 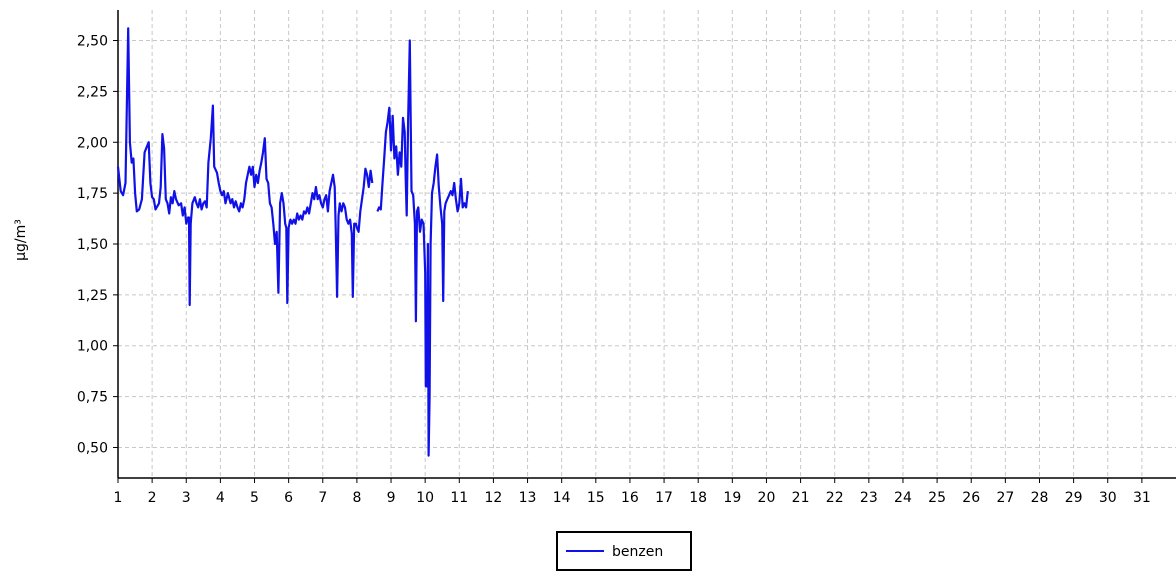 I want to click on x-tick-label: 12, so click(x=494, y=498).